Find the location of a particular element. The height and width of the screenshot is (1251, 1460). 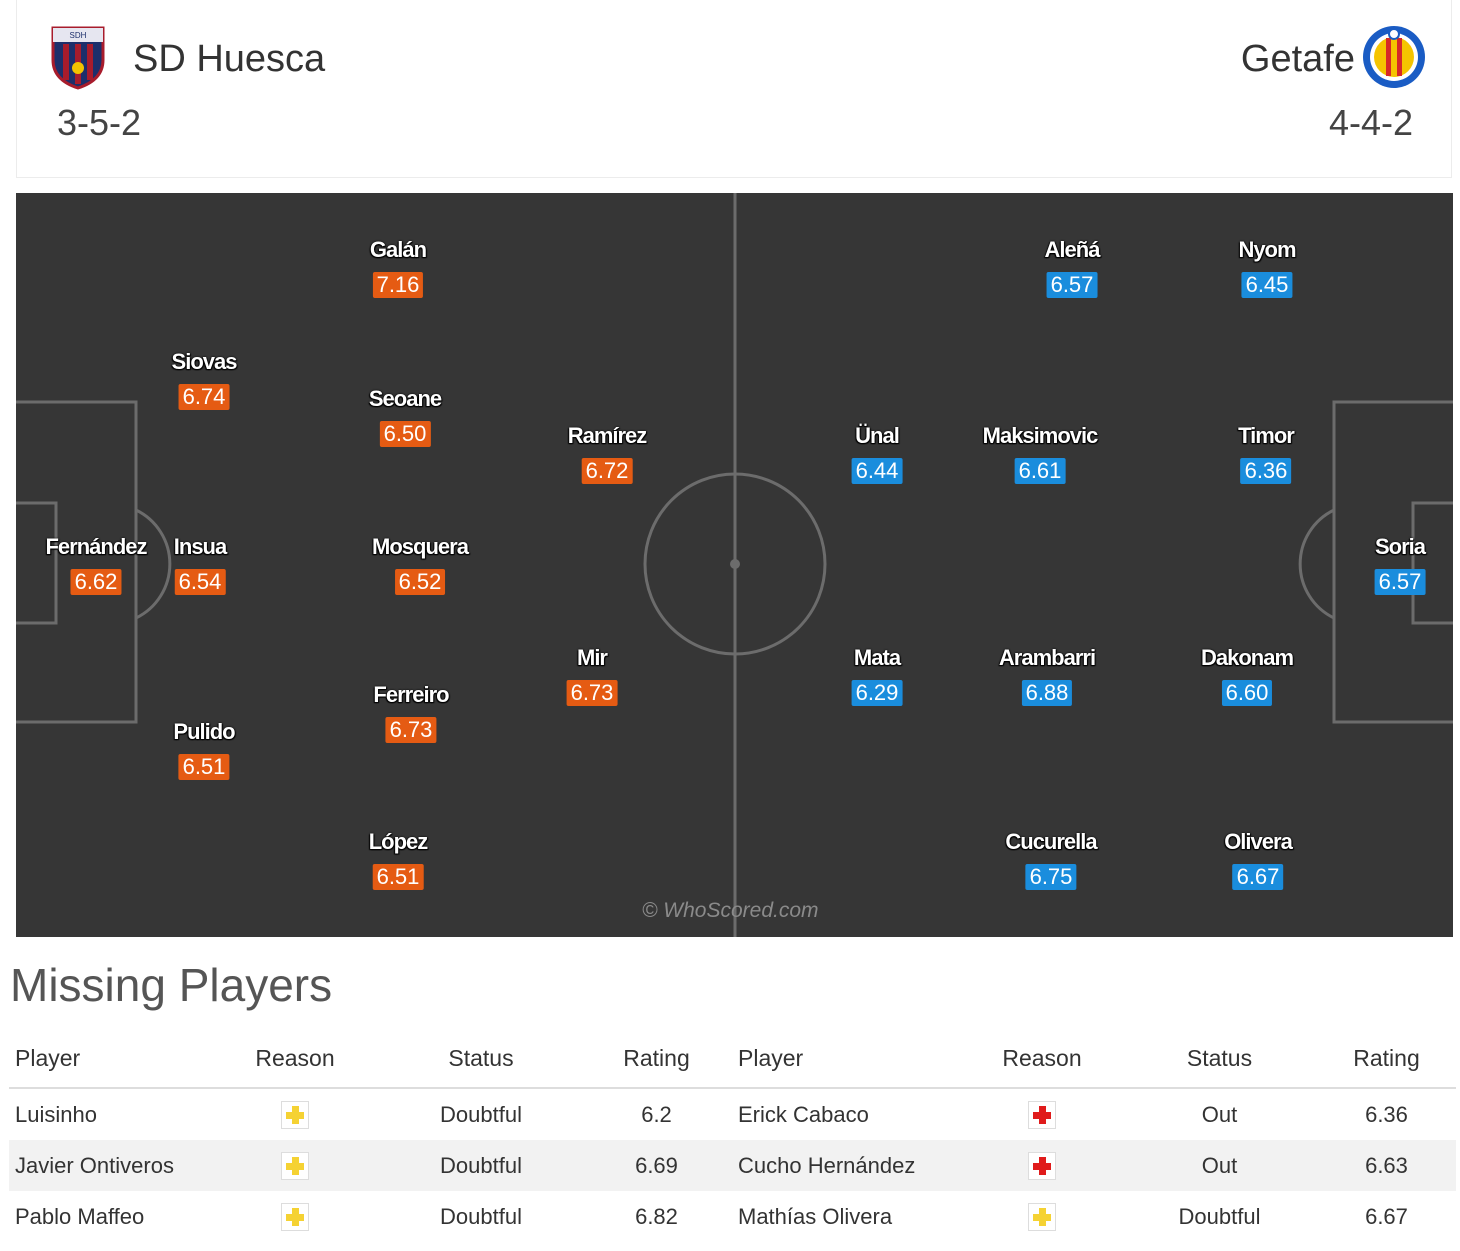

player-rating: 7.16 is located at coordinates (398, 285).